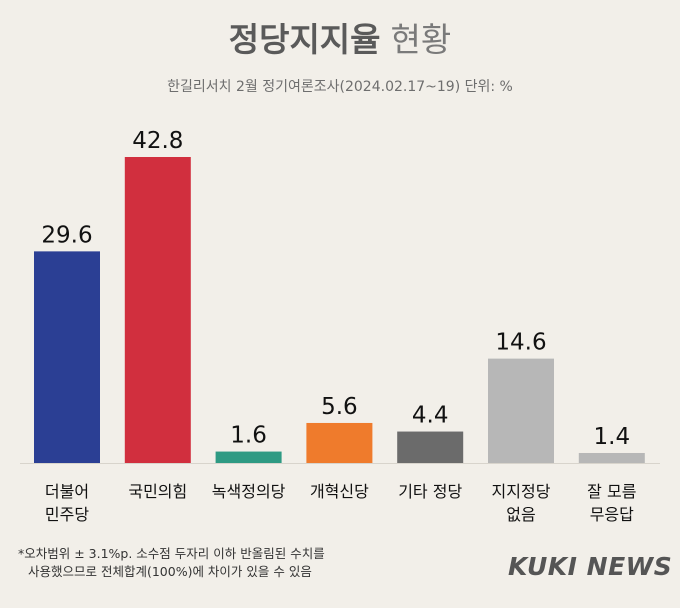  I want to click on value-label-5: 14.6, so click(520, 343).